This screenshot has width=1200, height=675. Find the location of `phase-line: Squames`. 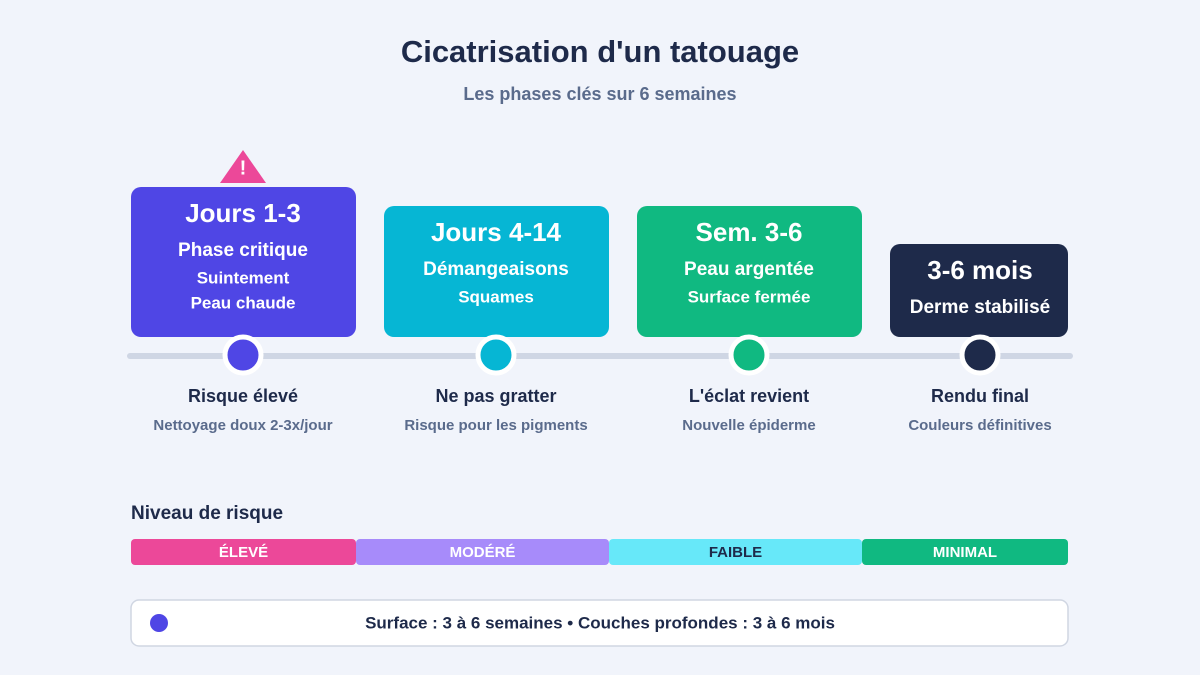

phase-line: Squames is located at coordinates (496, 296).